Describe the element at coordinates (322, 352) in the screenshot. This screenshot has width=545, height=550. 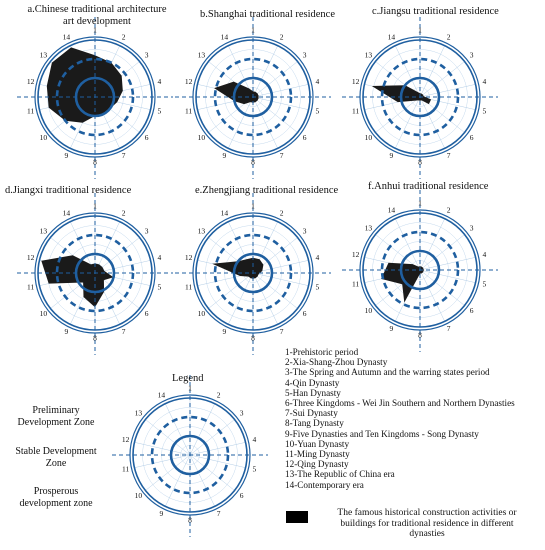
I see `period-item: 1-Prehistoric period` at that location.